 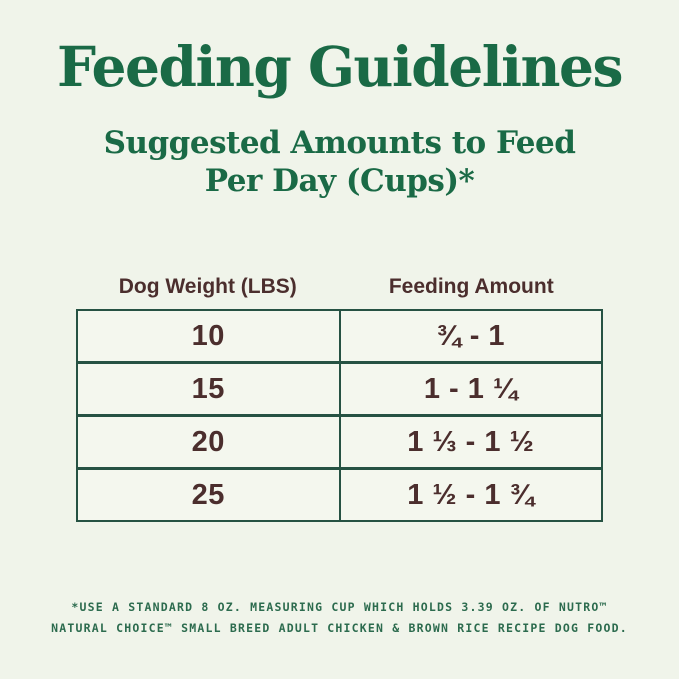 I want to click on feeding-amount-value: 1 - 1 ¼, so click(x=470, y=389).